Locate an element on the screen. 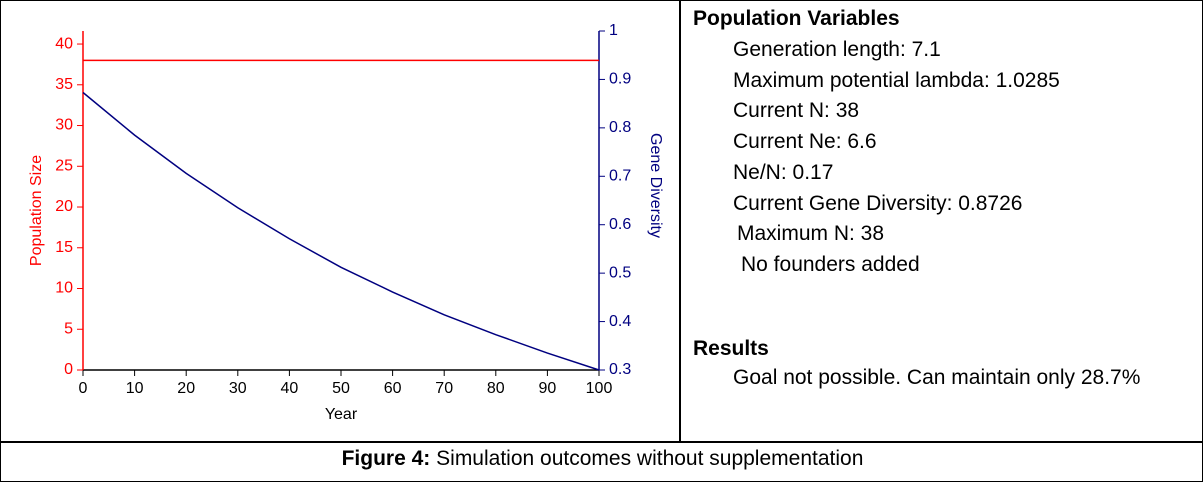 This screenshot has width=1203, height=482. y-tick-label: 20 is located at coordinates (64, 206).